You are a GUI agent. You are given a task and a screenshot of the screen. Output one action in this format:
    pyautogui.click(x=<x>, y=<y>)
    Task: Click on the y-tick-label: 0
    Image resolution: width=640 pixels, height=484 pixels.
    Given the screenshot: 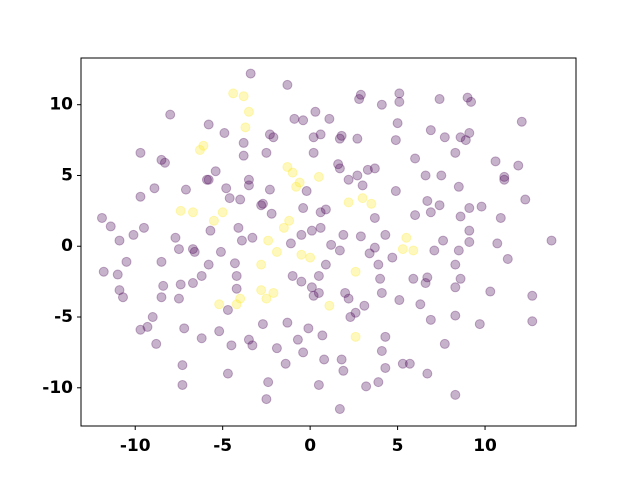 What is the action you would take?
    pyautogui.click(x=67, y=246)
    